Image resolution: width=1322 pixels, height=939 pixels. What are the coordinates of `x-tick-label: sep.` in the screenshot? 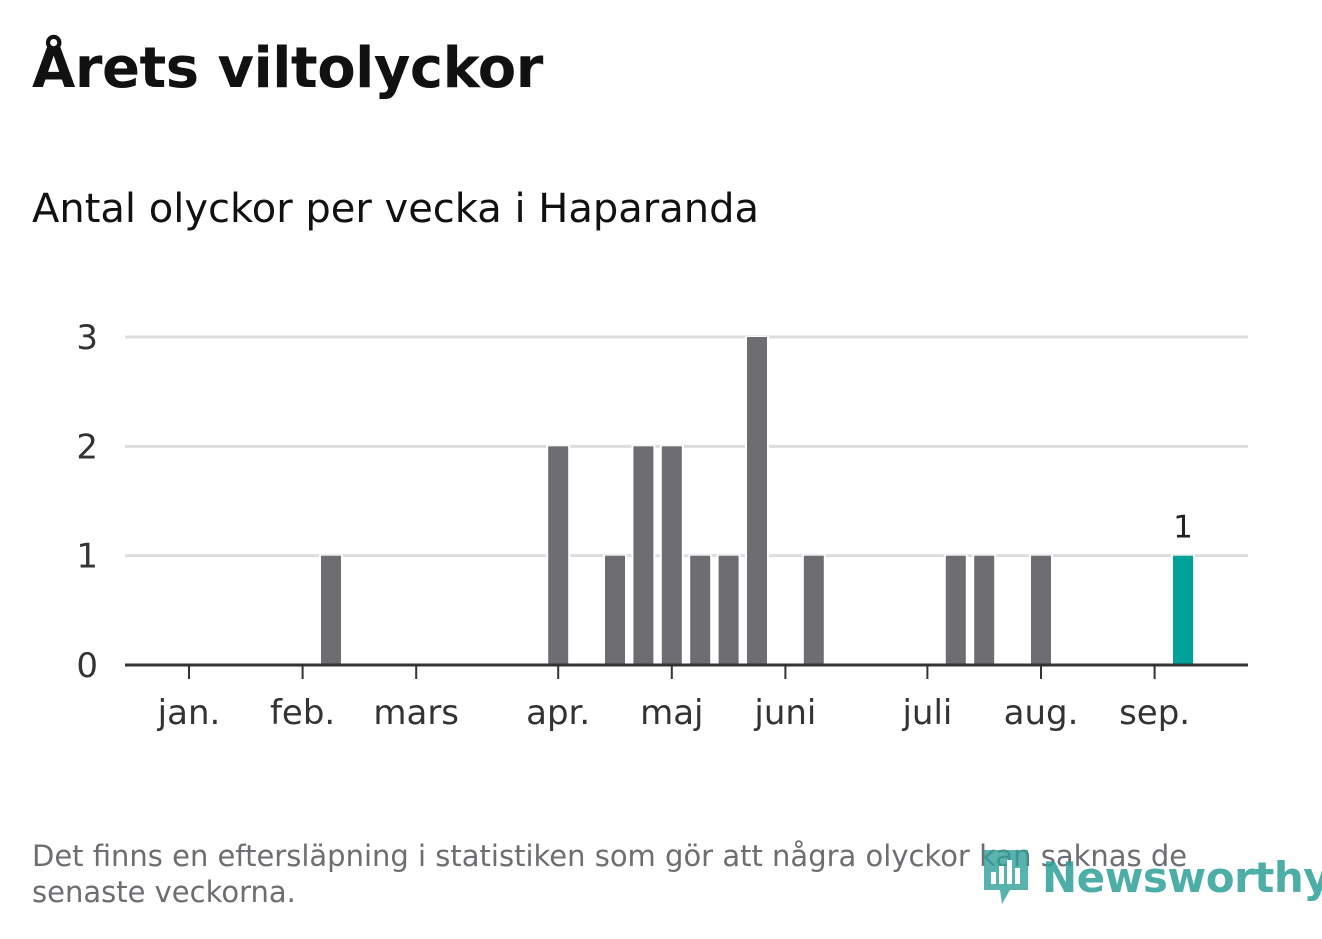 It's located at (1154, 713).